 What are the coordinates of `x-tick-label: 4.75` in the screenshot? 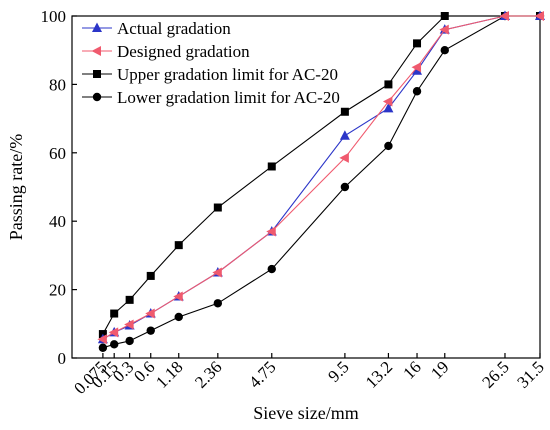 It's located at (262, 374).